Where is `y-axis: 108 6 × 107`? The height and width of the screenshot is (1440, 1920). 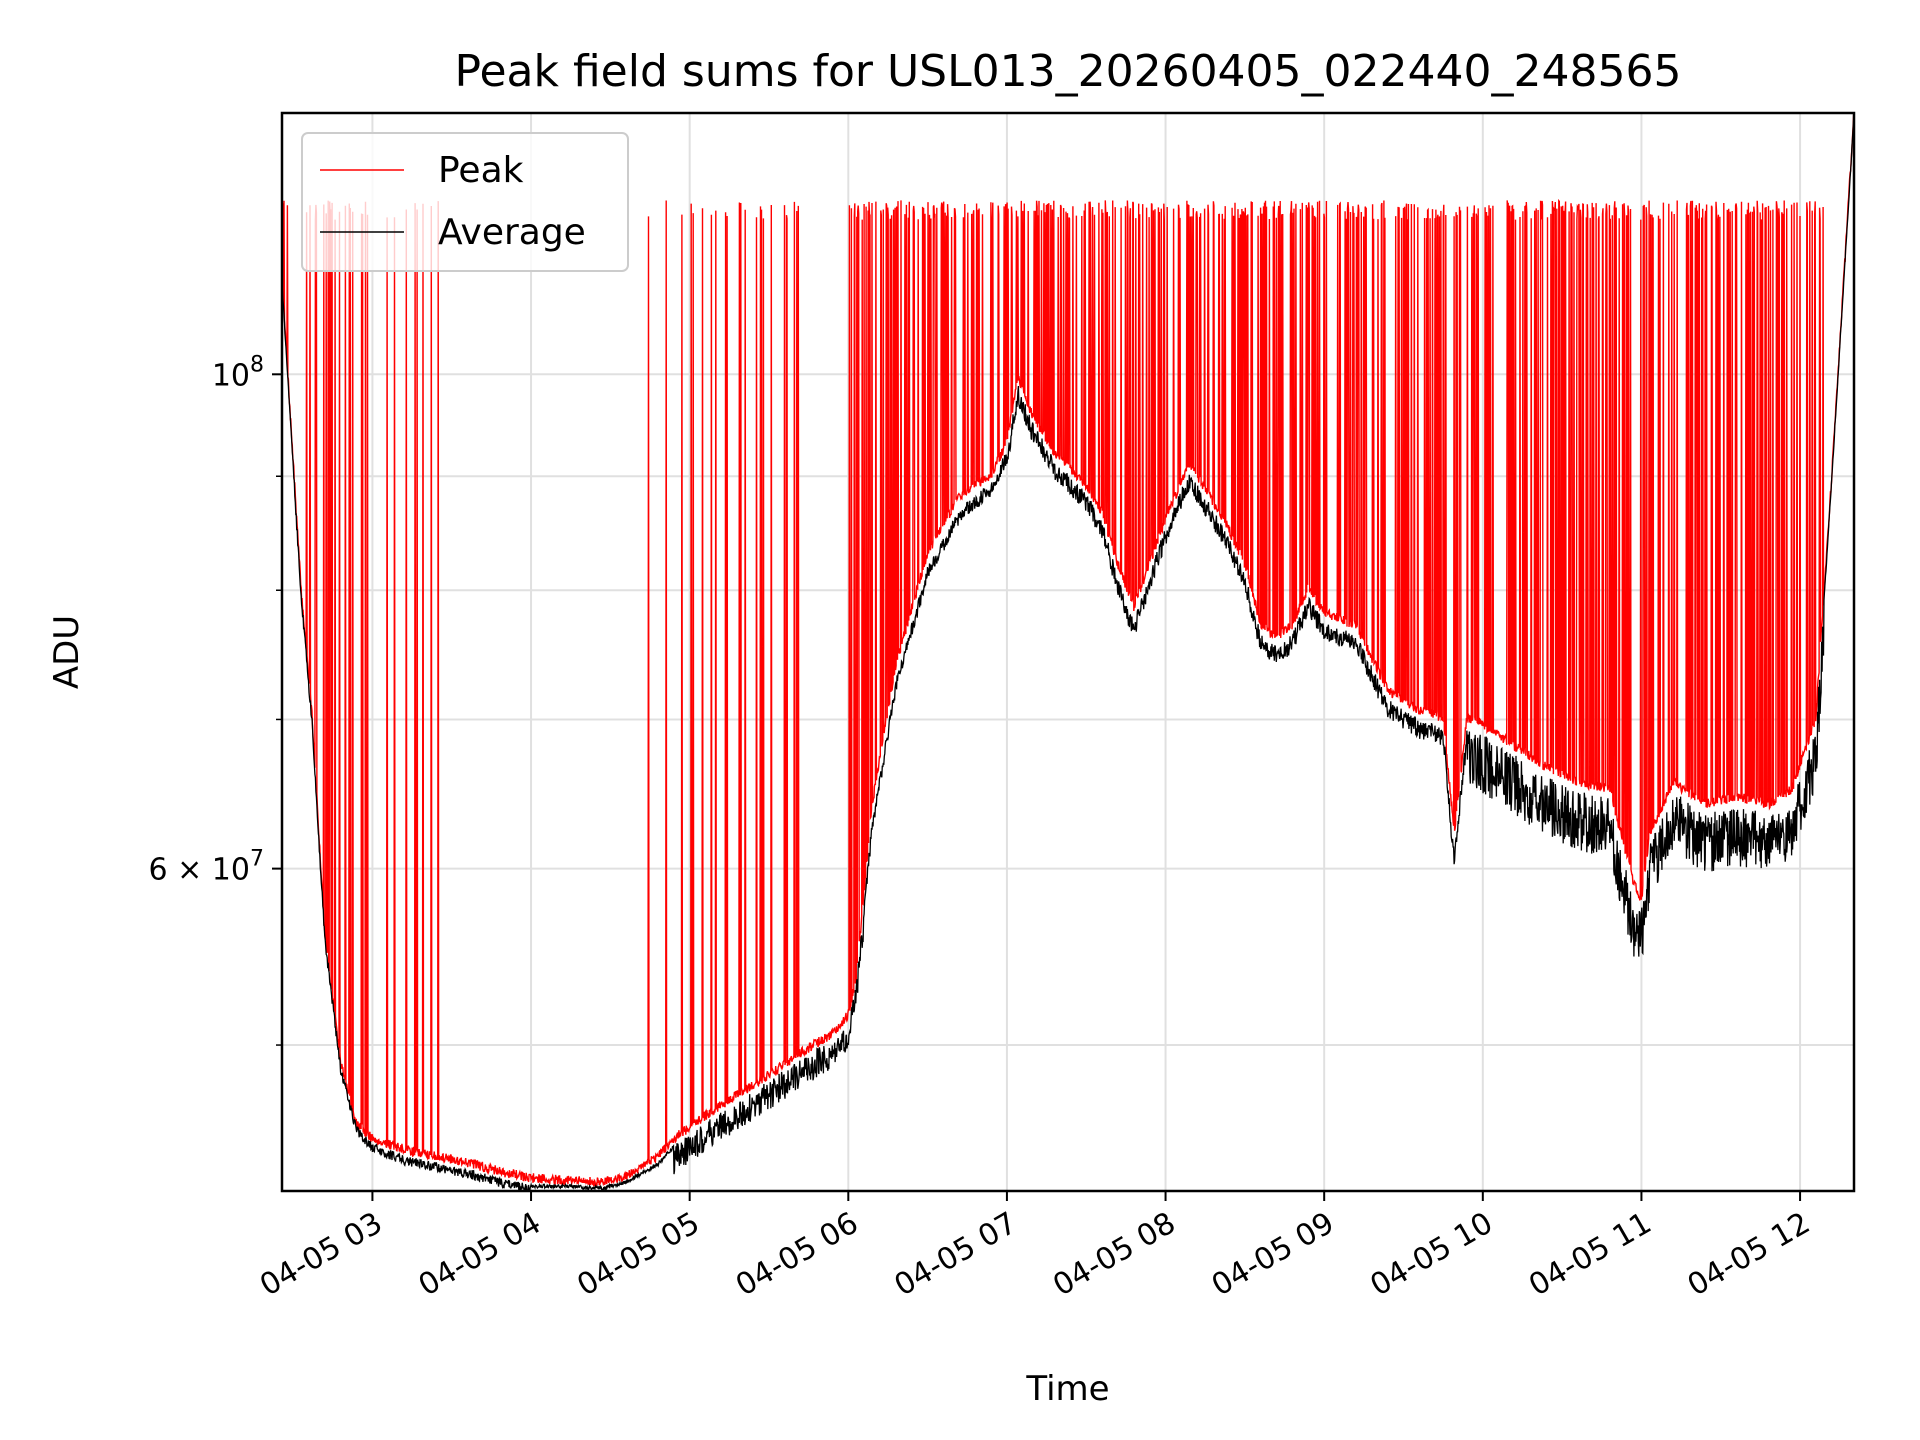
y-axis: 108 6 × 107 is located at coordinates (215, 699).